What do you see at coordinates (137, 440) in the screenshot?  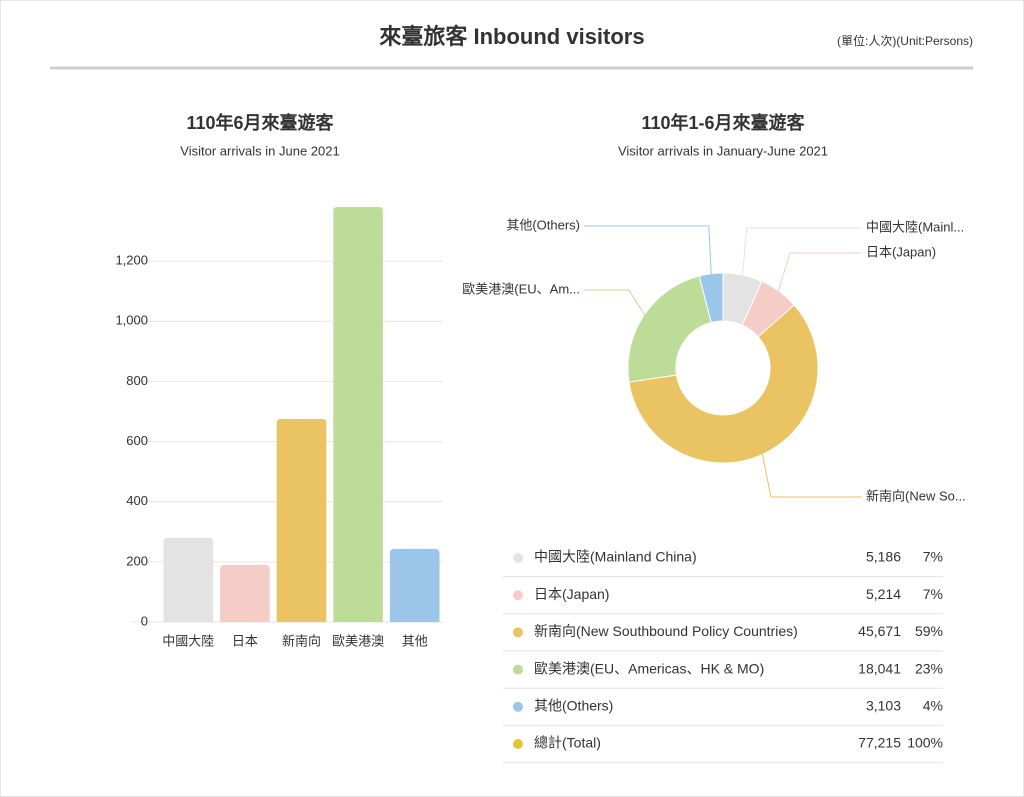 I see `y-tick-label: 600` at bounding box center [137, 440].